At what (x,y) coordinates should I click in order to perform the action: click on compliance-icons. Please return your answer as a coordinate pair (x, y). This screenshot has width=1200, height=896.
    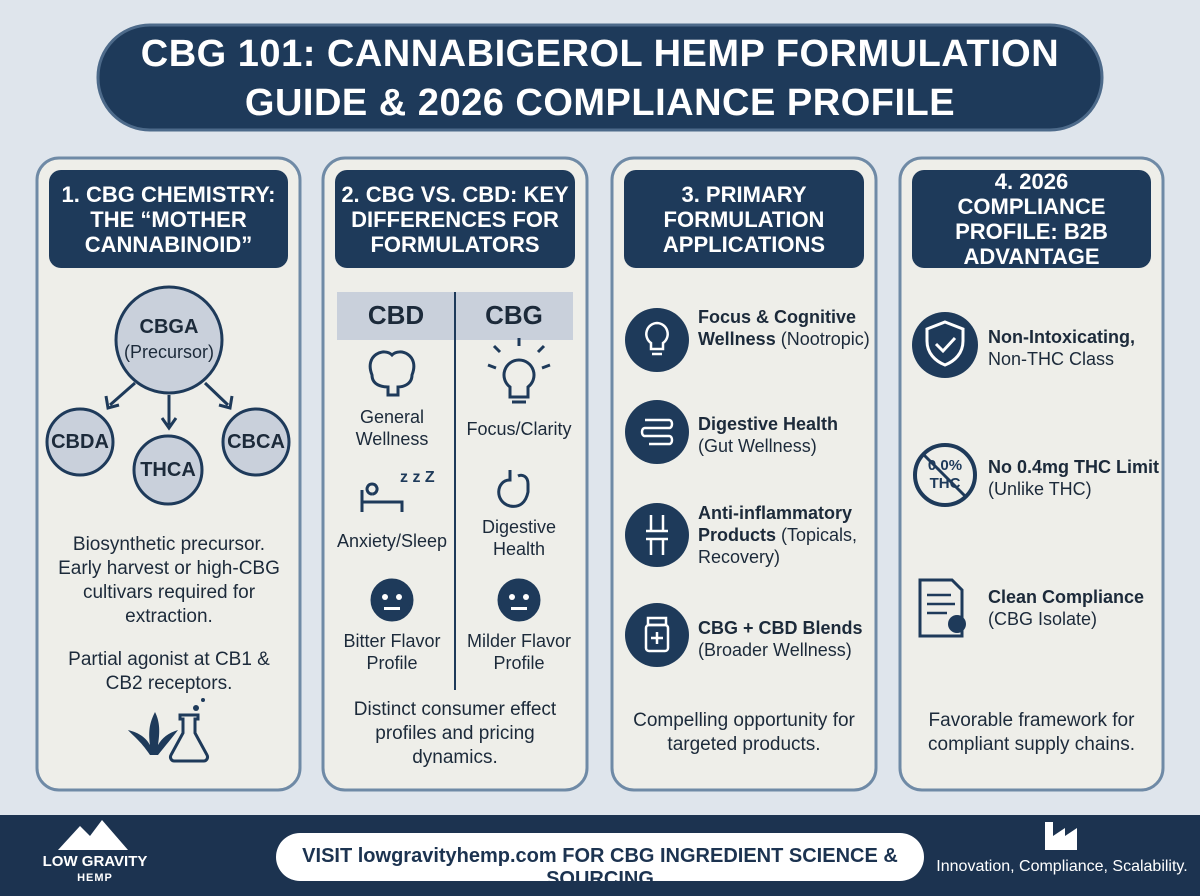
    Looking at the image, I should click on (945, 475).